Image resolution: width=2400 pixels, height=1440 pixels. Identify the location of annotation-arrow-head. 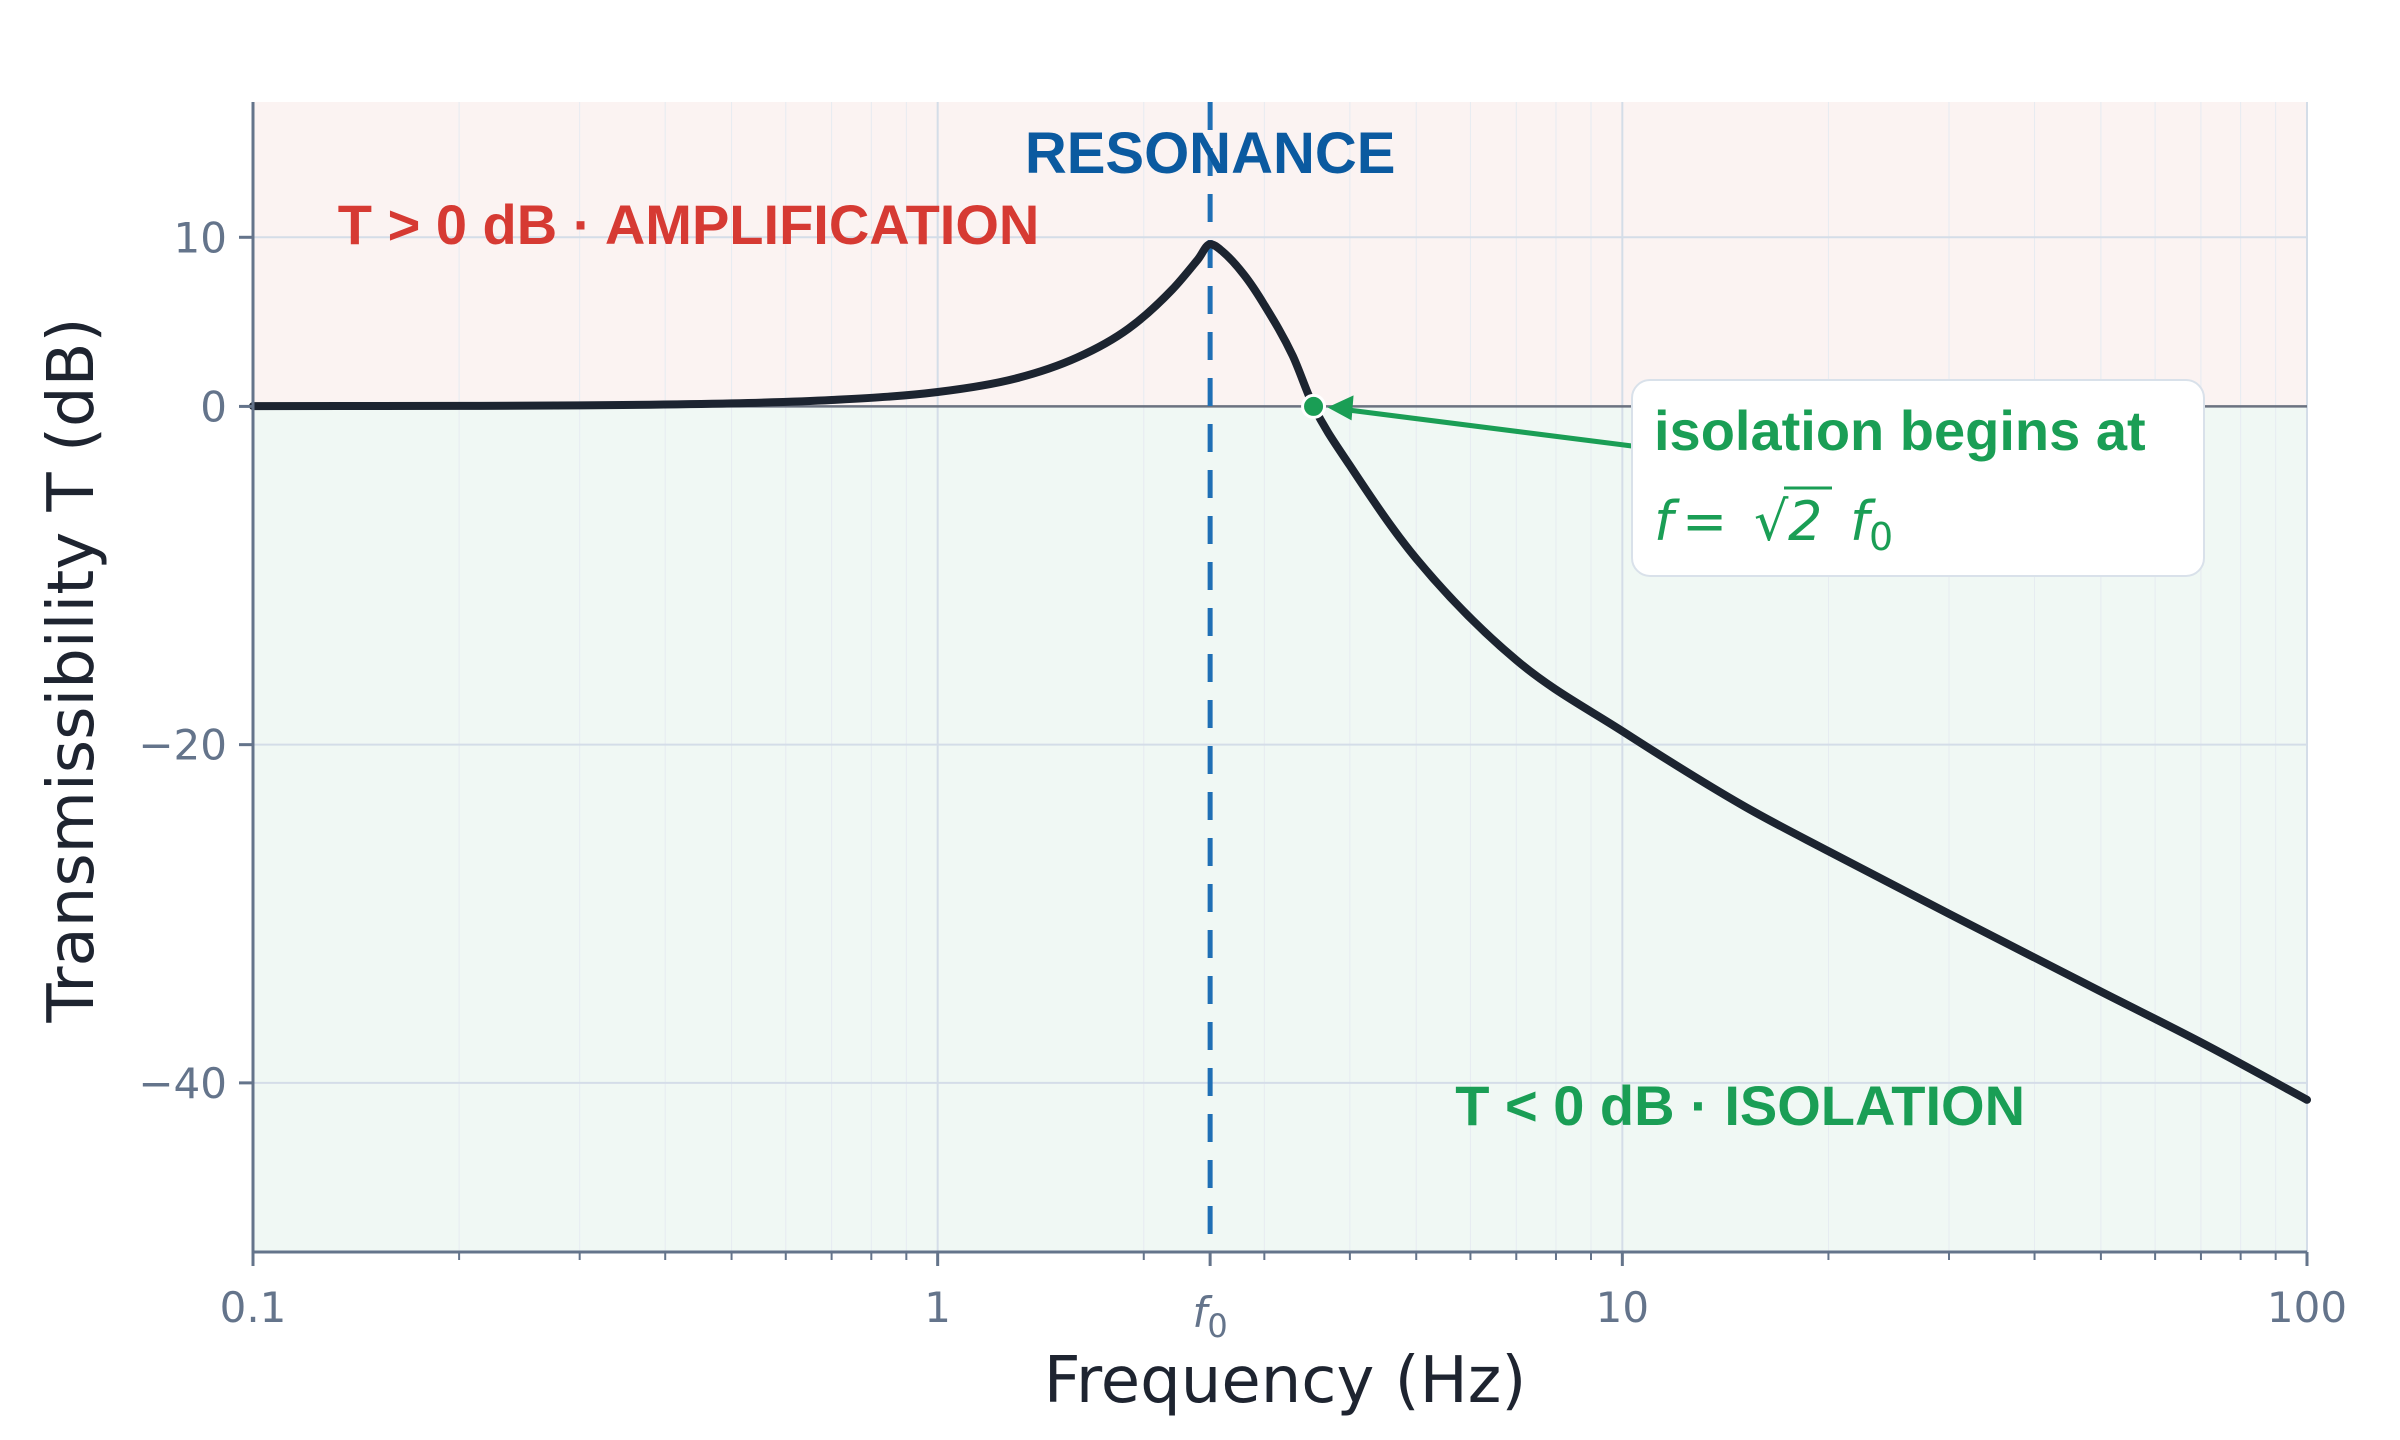
(1340, 408).